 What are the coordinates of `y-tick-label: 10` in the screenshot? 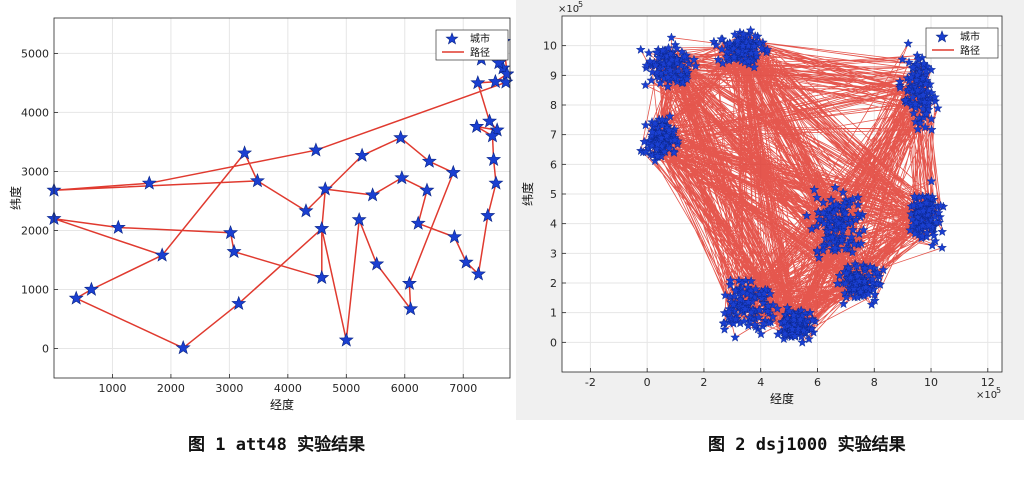 It's located at (550, 46).